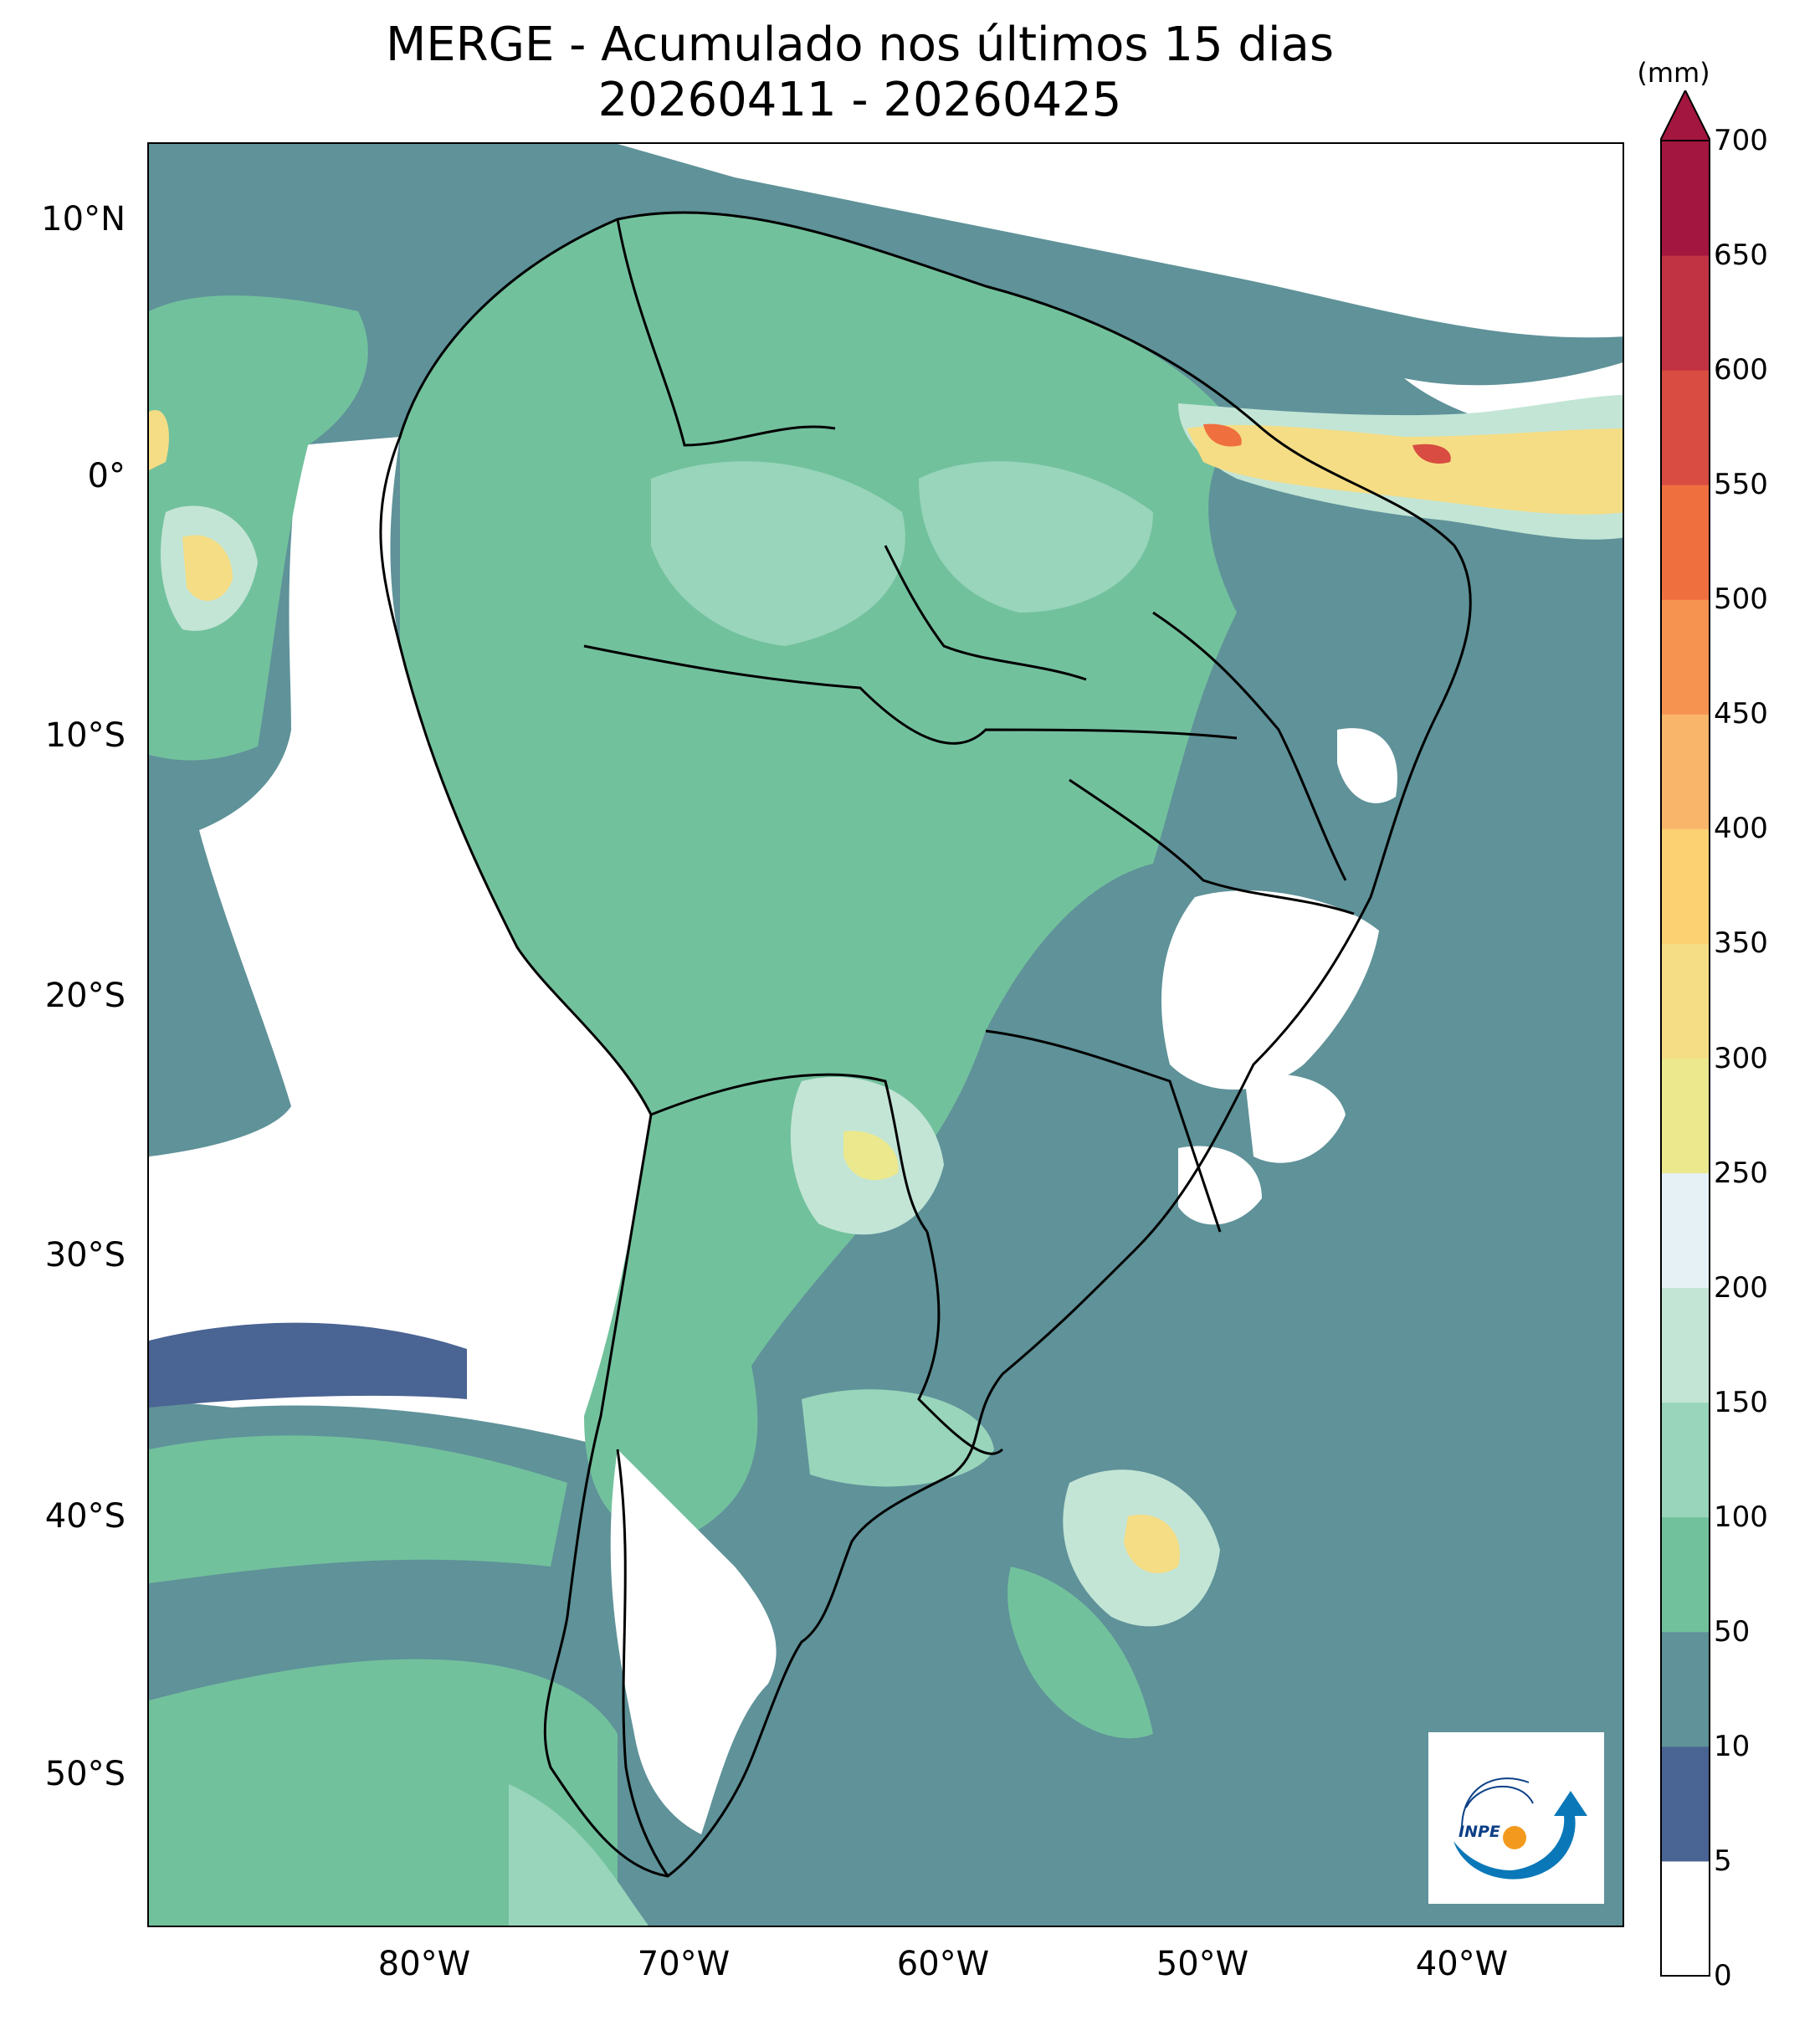  I want to click on inpe-logo: INPE, so click(1516, 1818).